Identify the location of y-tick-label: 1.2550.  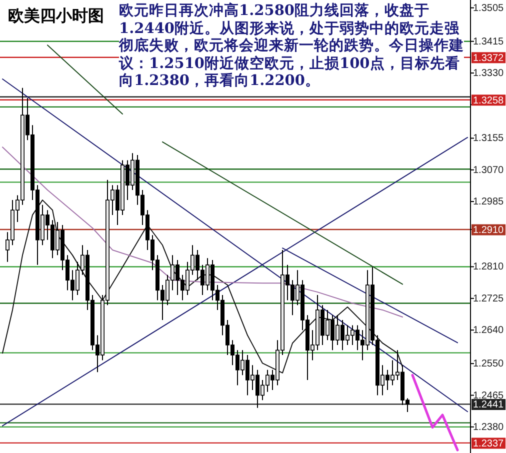
(488, 364).